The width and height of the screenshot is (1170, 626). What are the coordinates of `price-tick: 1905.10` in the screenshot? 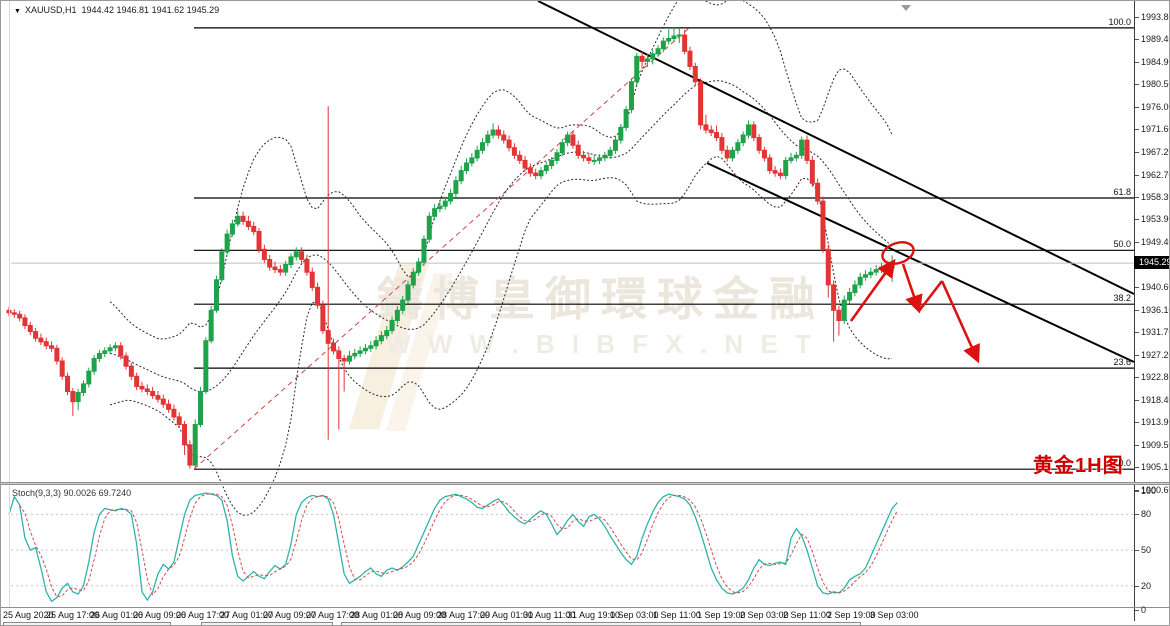 It's located at (1152, 467).